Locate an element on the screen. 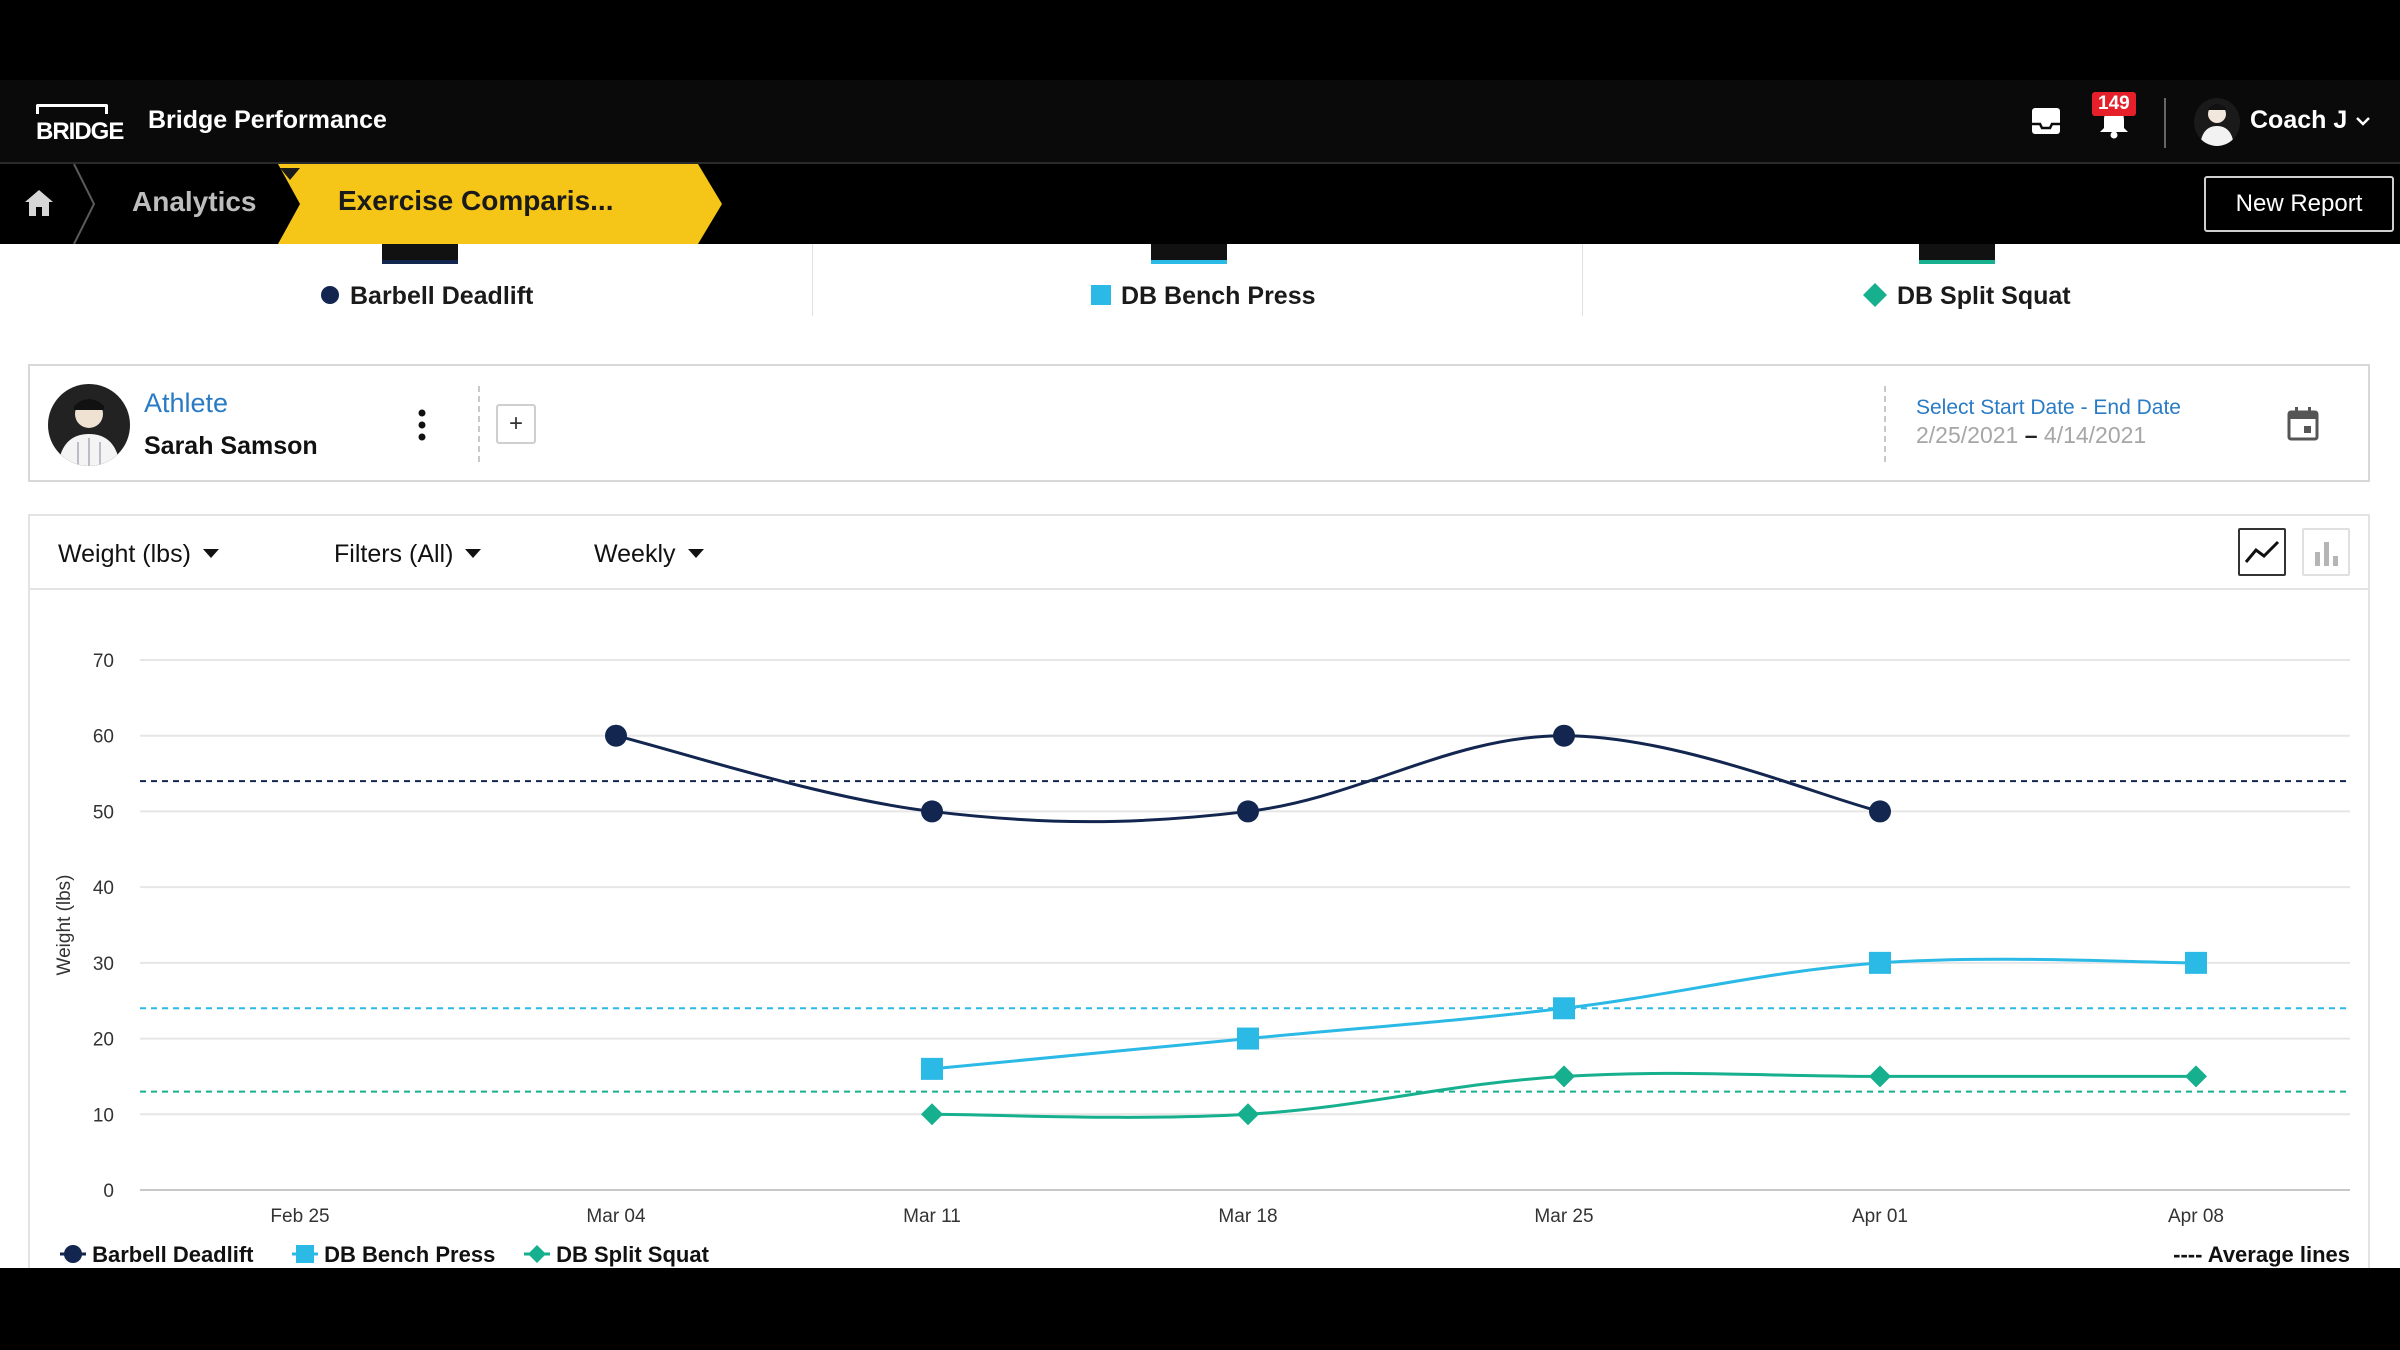 The image size is (2400, 1350). coach-name: Coach J is located at coordinates (2299, 120).